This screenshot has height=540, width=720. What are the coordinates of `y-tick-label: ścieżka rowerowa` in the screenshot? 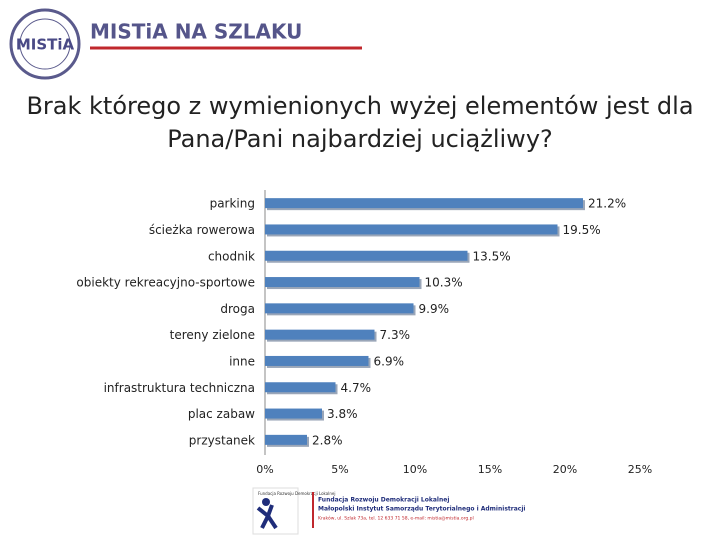 It's located at (202, 230).